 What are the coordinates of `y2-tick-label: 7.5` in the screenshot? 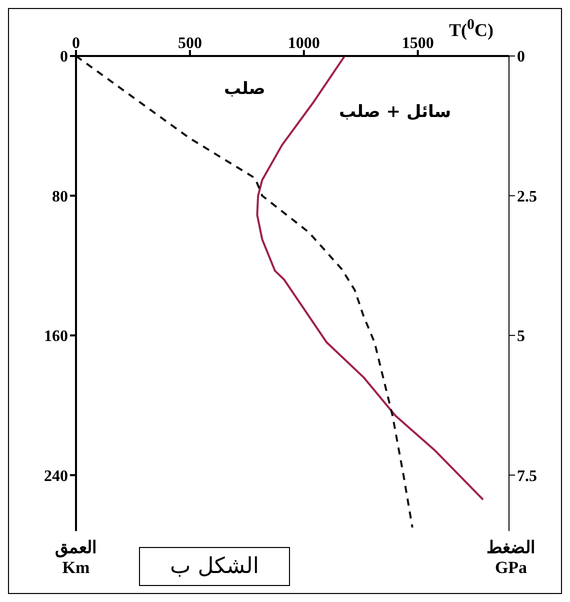 It's located at (527, 476).